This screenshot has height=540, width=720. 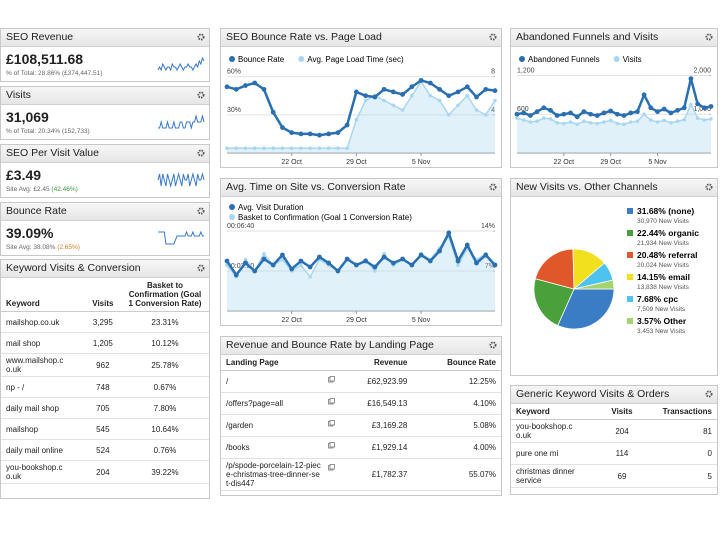 I want to click on table-header-row: Keyword Visits Transactions, so click(x=614, y=412).